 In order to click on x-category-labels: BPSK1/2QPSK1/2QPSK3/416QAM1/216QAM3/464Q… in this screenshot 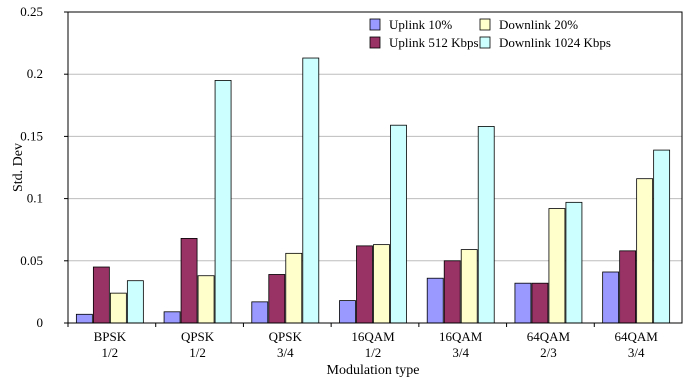, I will do `click(362, 341)`.